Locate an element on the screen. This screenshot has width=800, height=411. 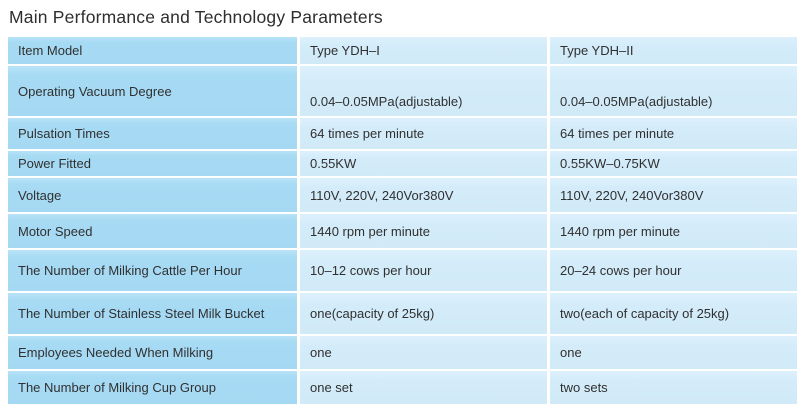
header-item-model: Item Model is located at coordinates (152, 50).